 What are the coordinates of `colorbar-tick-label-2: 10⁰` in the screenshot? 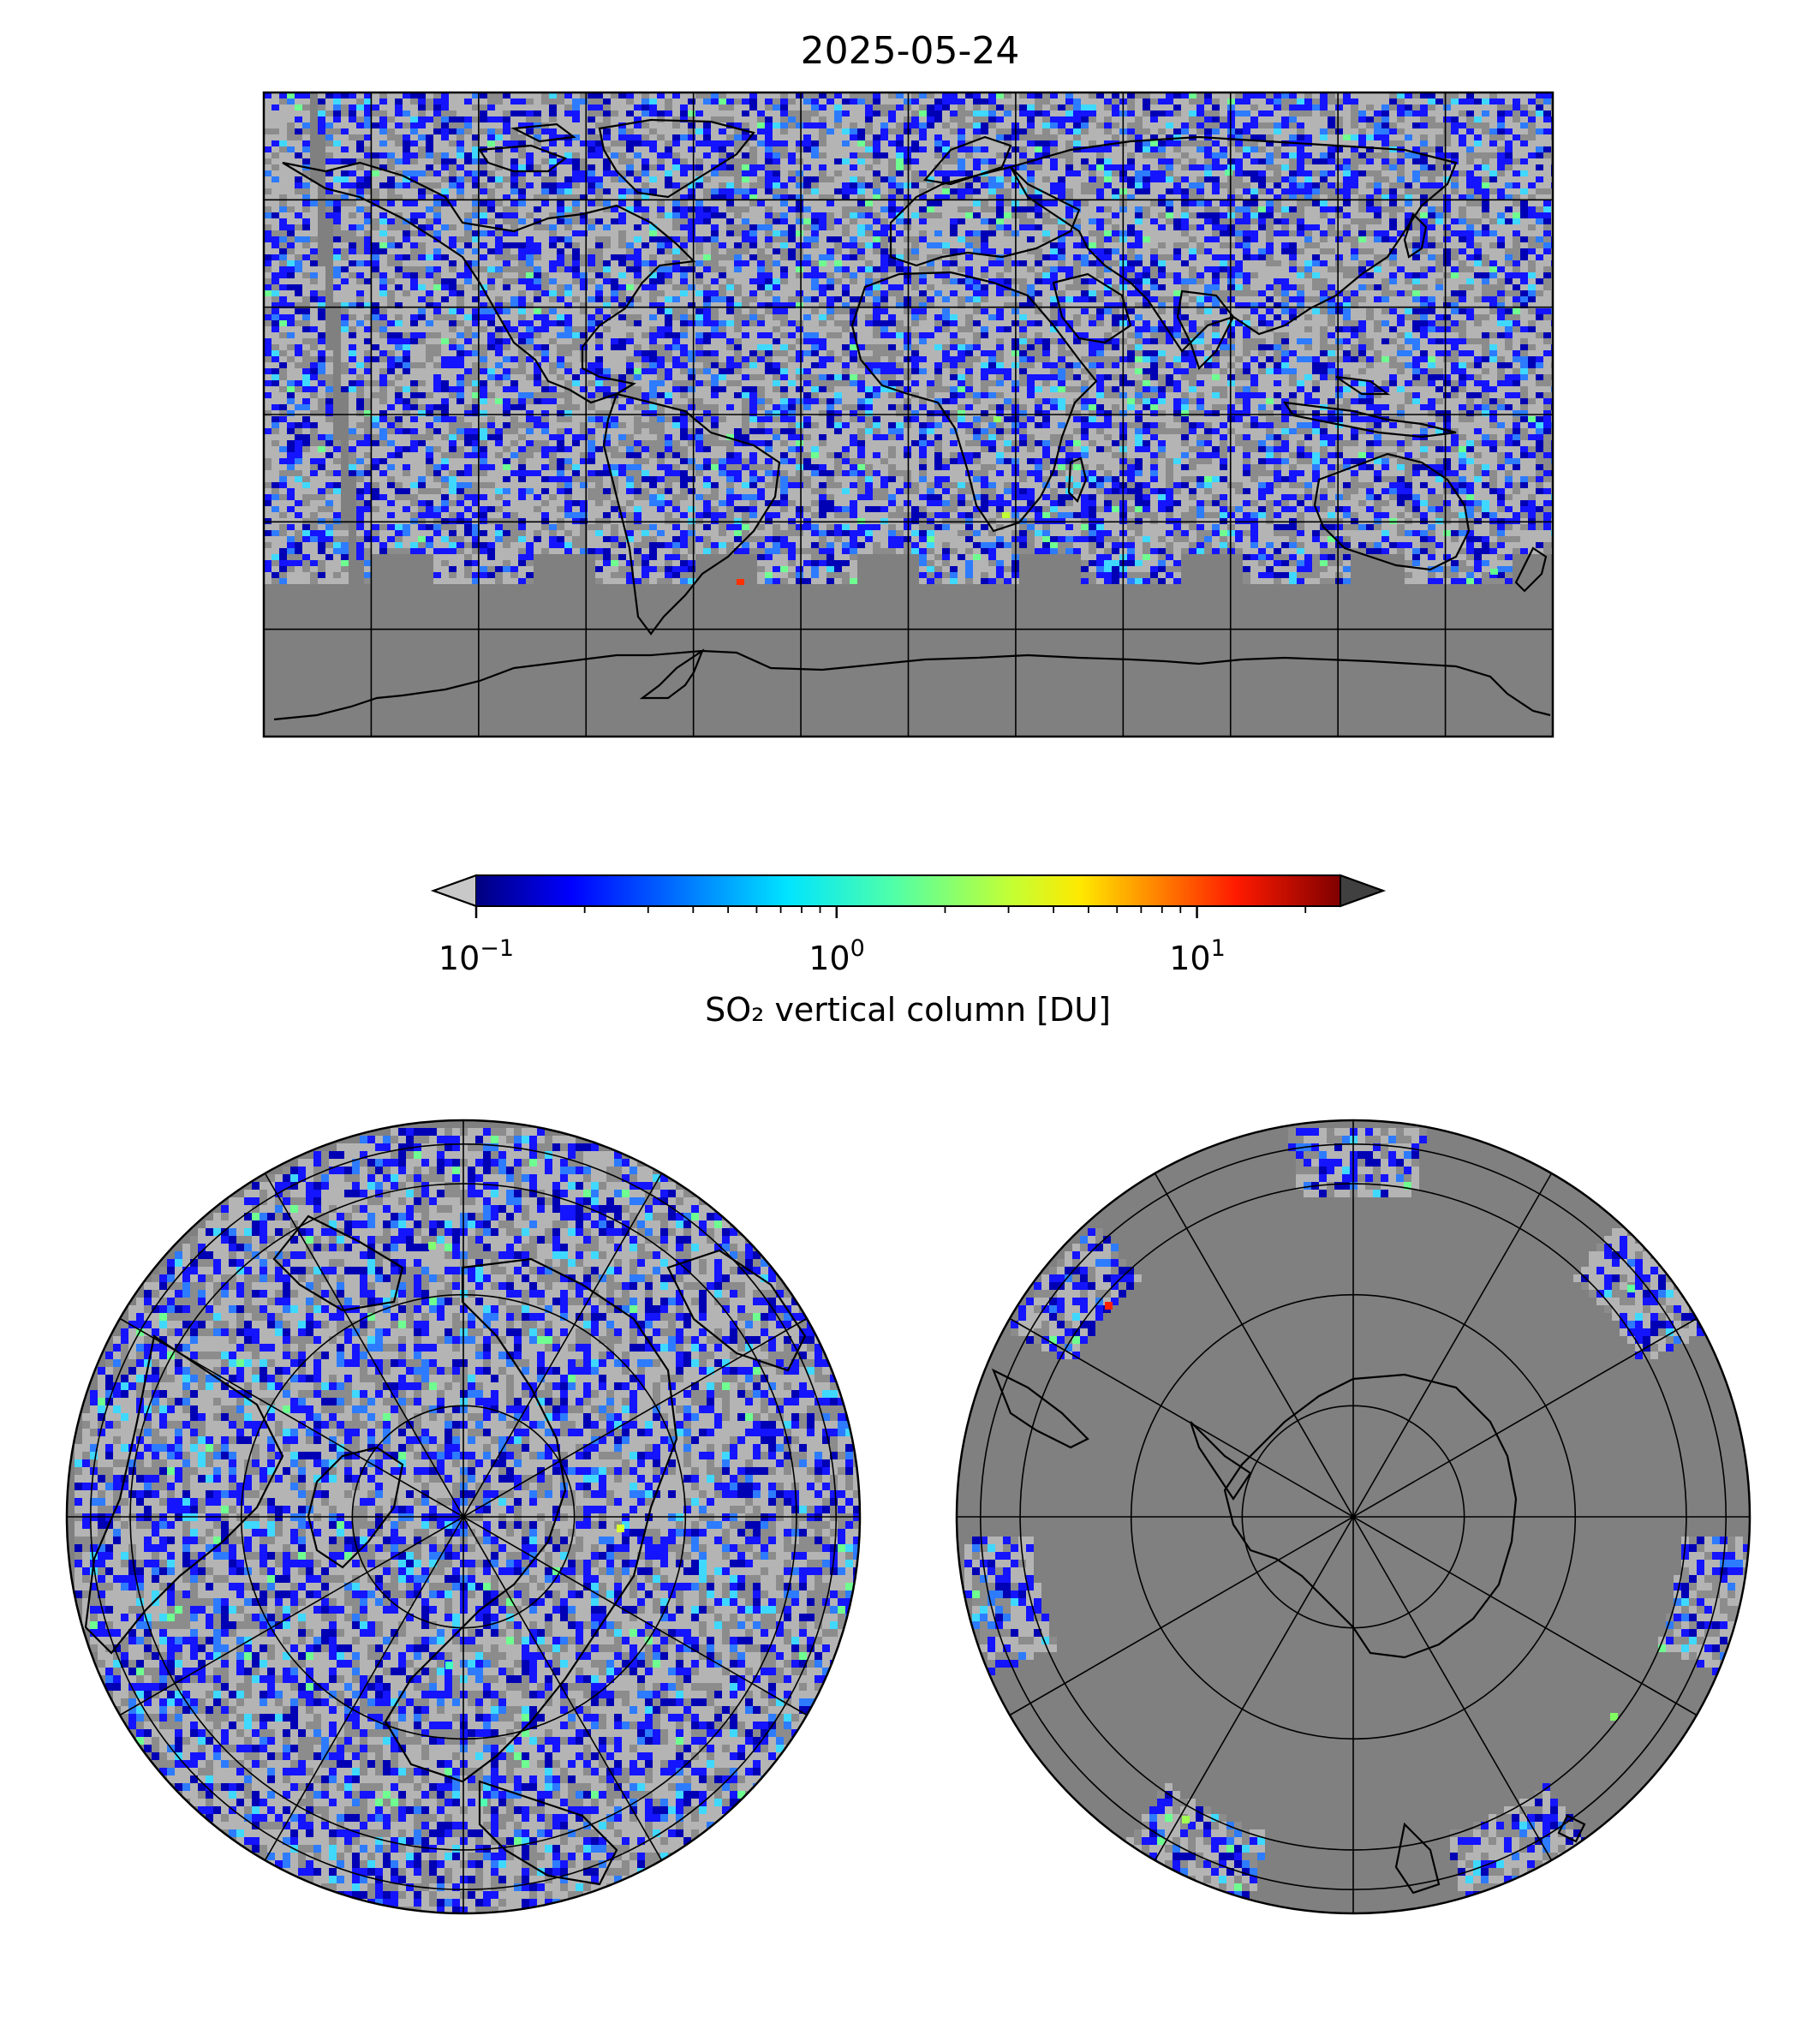 It's located at (837, 956).